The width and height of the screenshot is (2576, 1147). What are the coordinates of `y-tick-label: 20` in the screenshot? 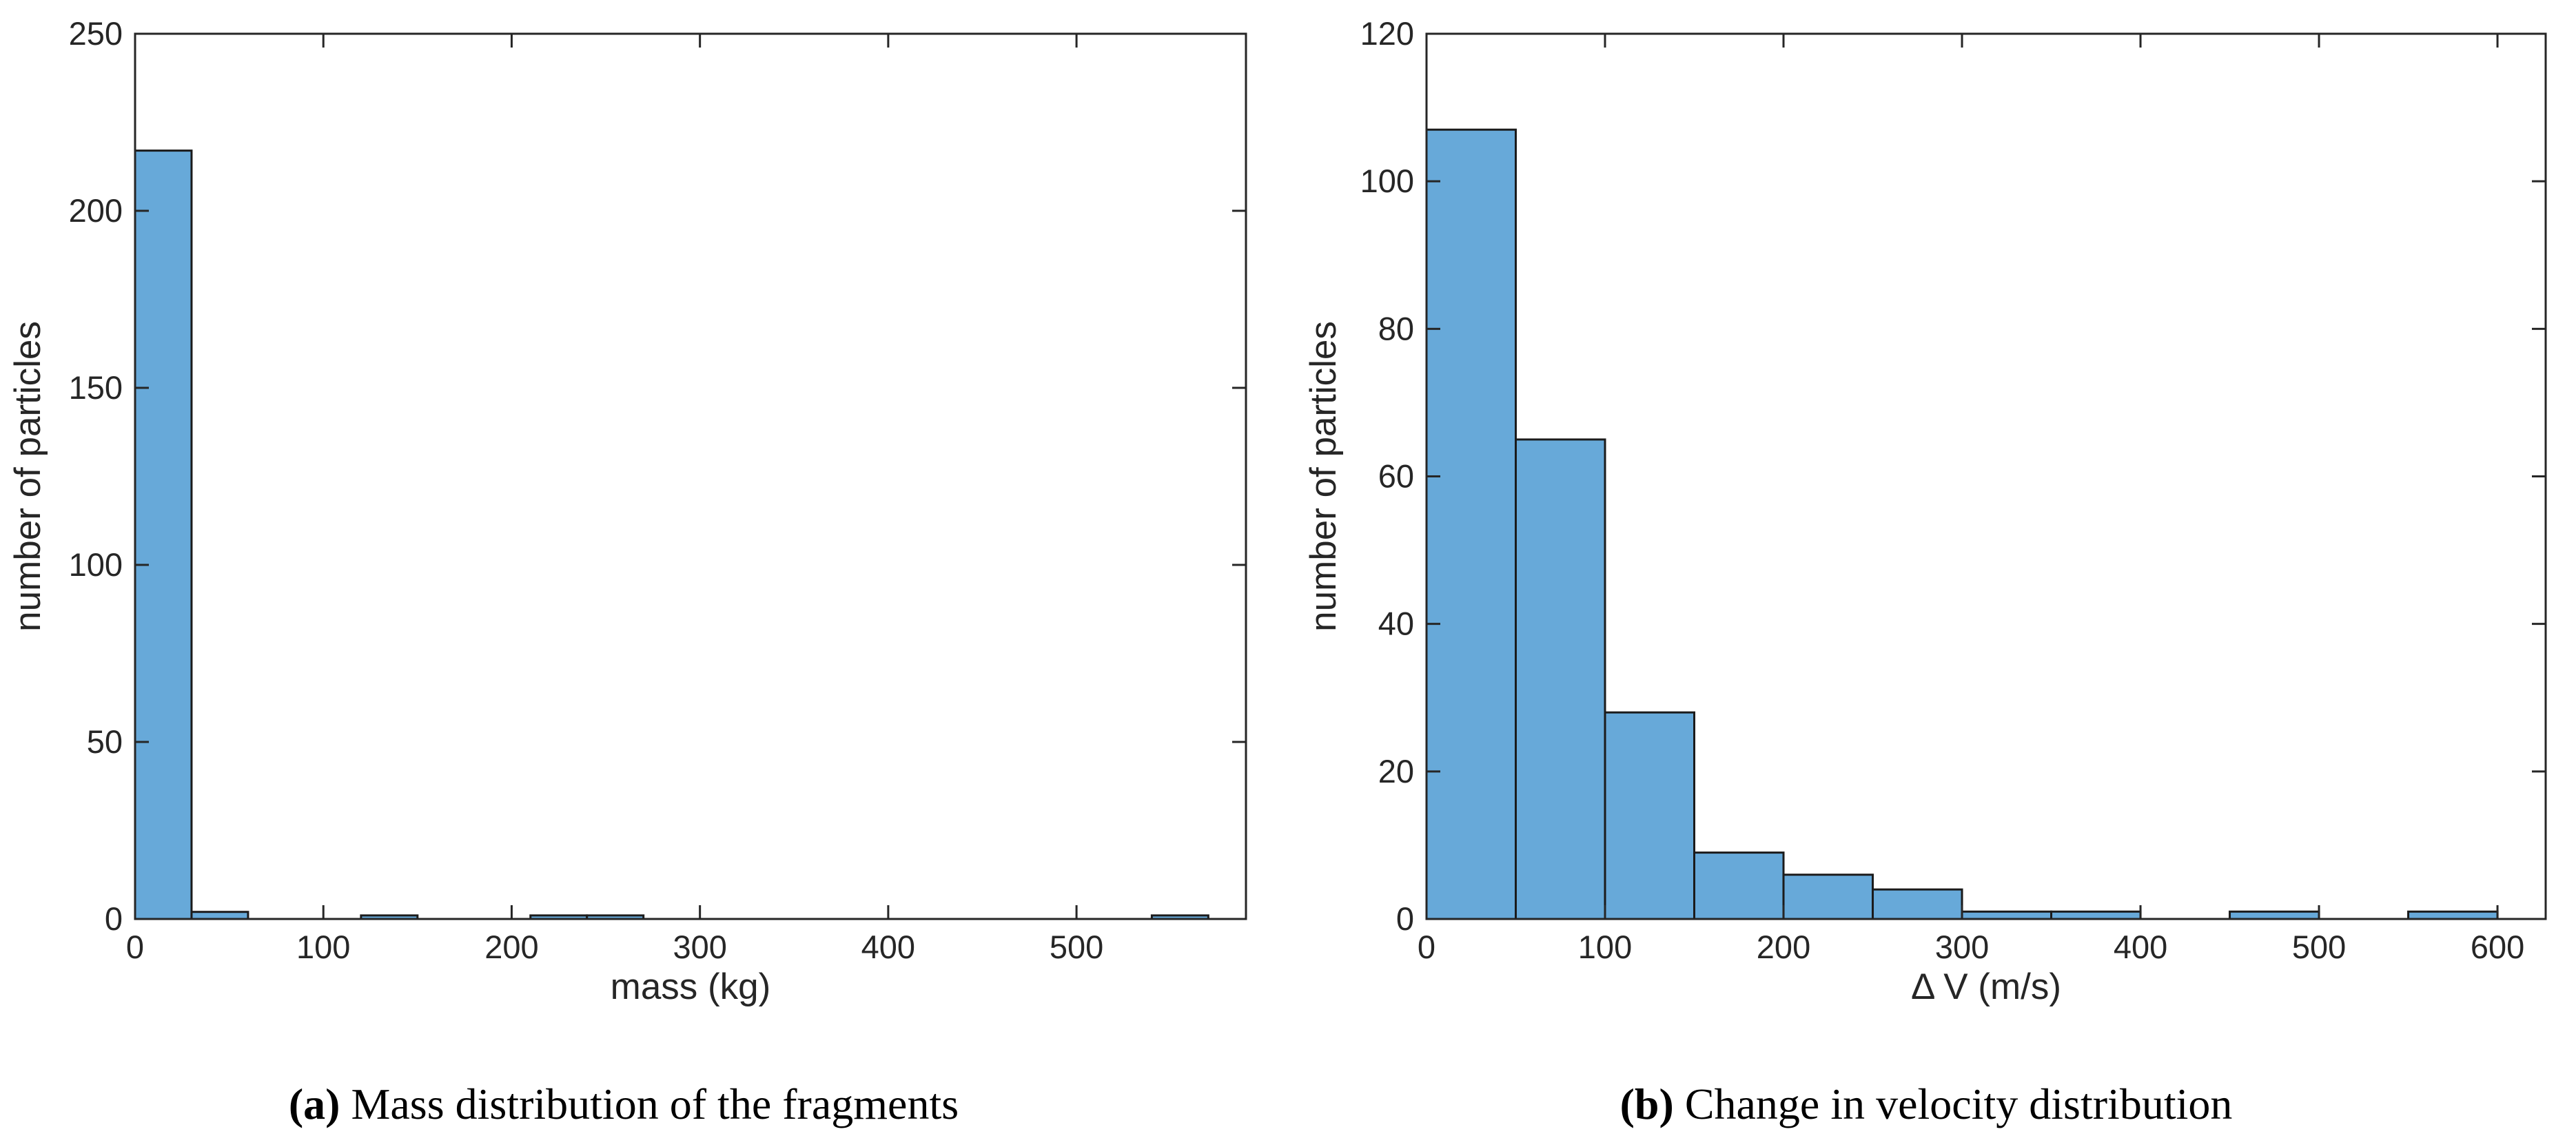 It's located at (1396, 771).